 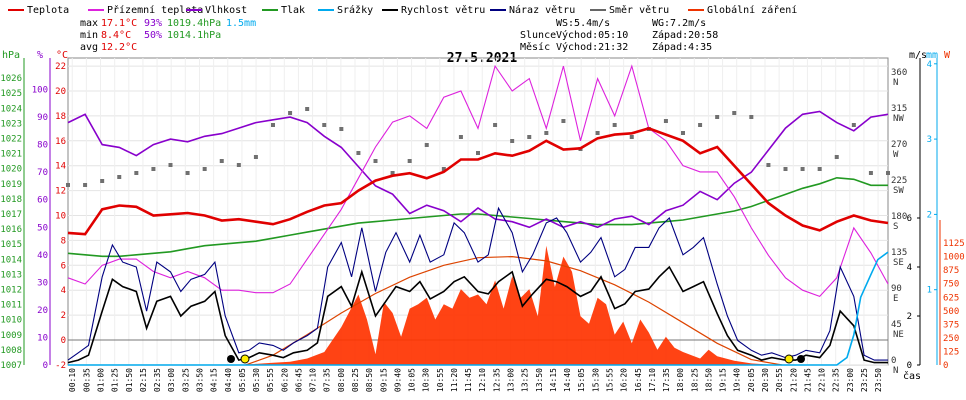 What do you see at coordinates (909, 366) in the screenshot?
I see `tick-label-wind-speed: 0` at bounding box center [909, 366].